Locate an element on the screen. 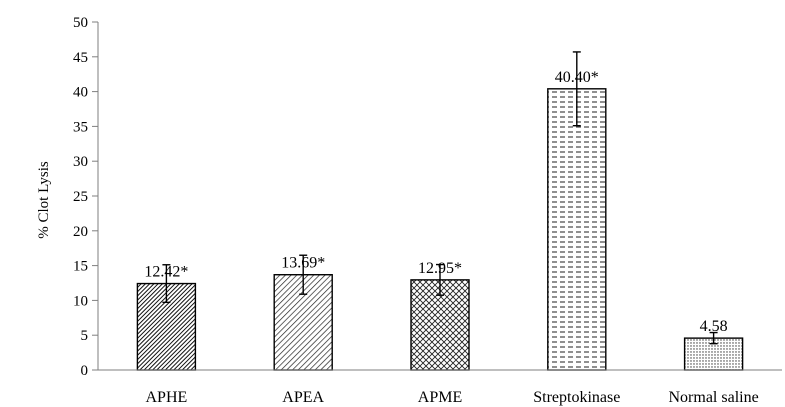  y-axis: 0 5 10 15 20 25 30 35 40 45 50 is located at coordinates (86, 197).